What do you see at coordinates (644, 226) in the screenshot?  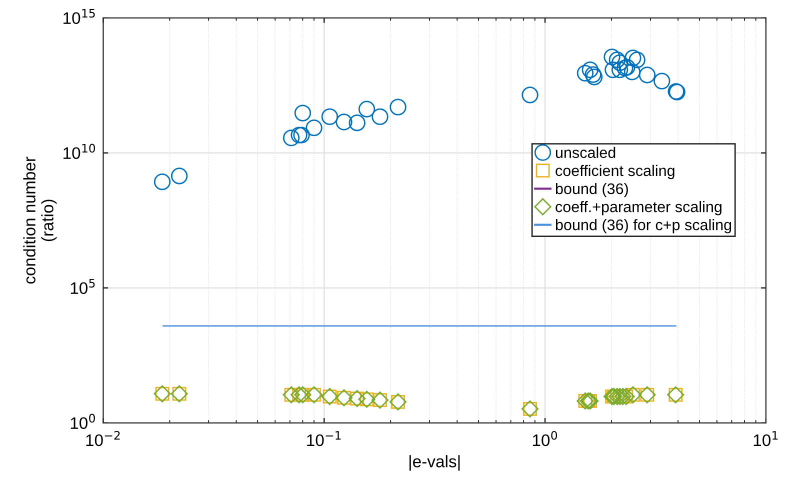 I see `legend-label: bound (36) for c+p scaling` at bounding box center [644, 226].